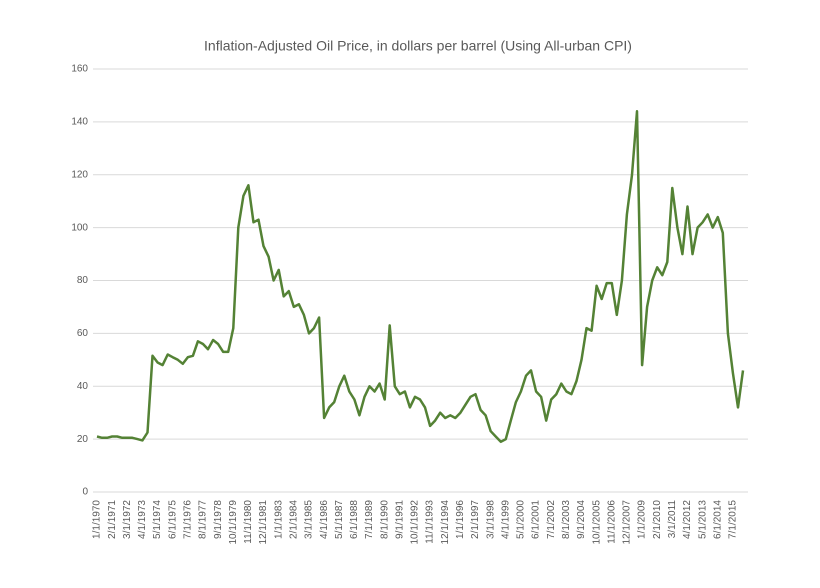 Image resolution: width=820 pixels, height=588 pixels. Describe the element at coordinates (83, 280) in the screenshot. I see `y-tick-label: 80` at that location.